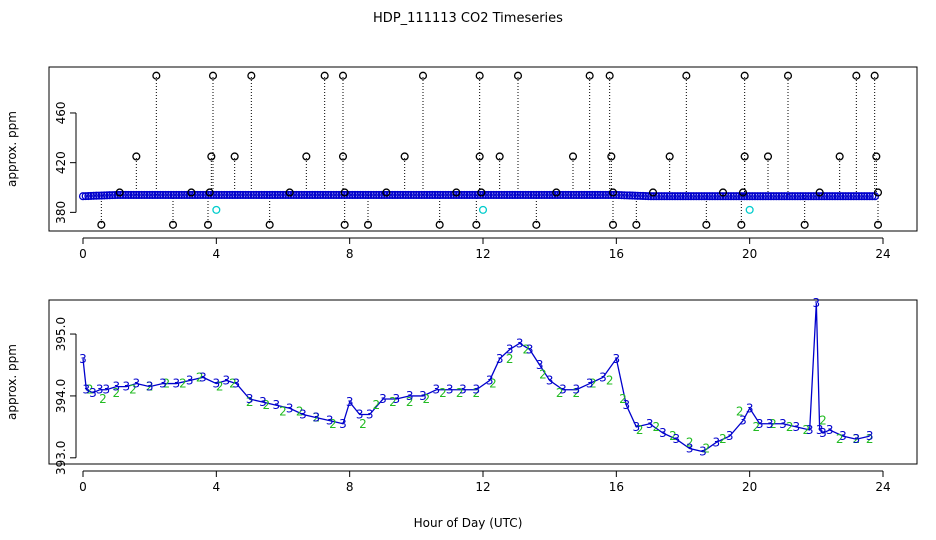 The height and width of the screenshot is (540, 936). Describe the element at coordinates (468, 523) in the screenshot. I see `x-axis-label: Hour of Day (UTC)` at that location.